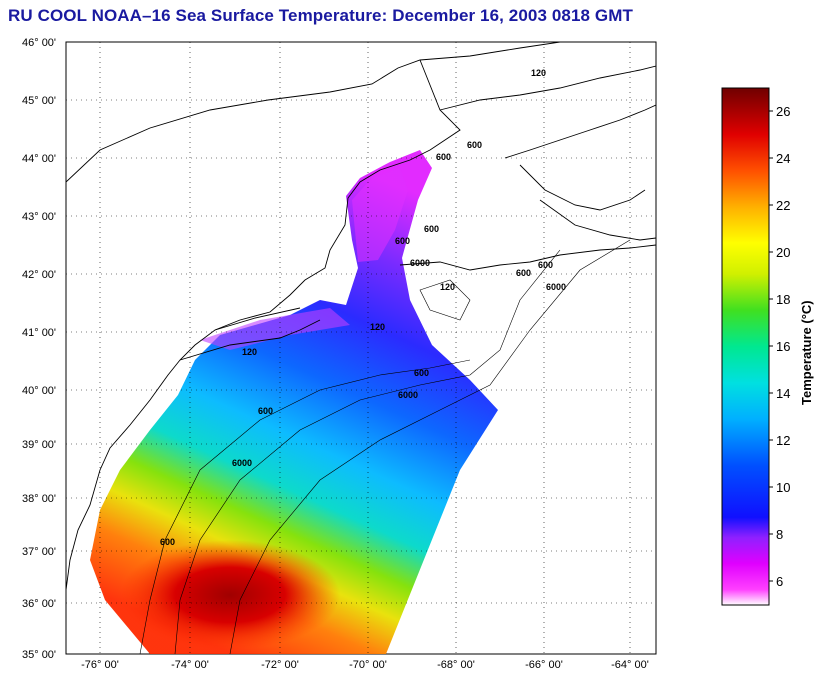  What do you see at coordinates (39, 101) in the screenshot?
I see `svg-text: 45° 00'` at bounding box center [39, 101].